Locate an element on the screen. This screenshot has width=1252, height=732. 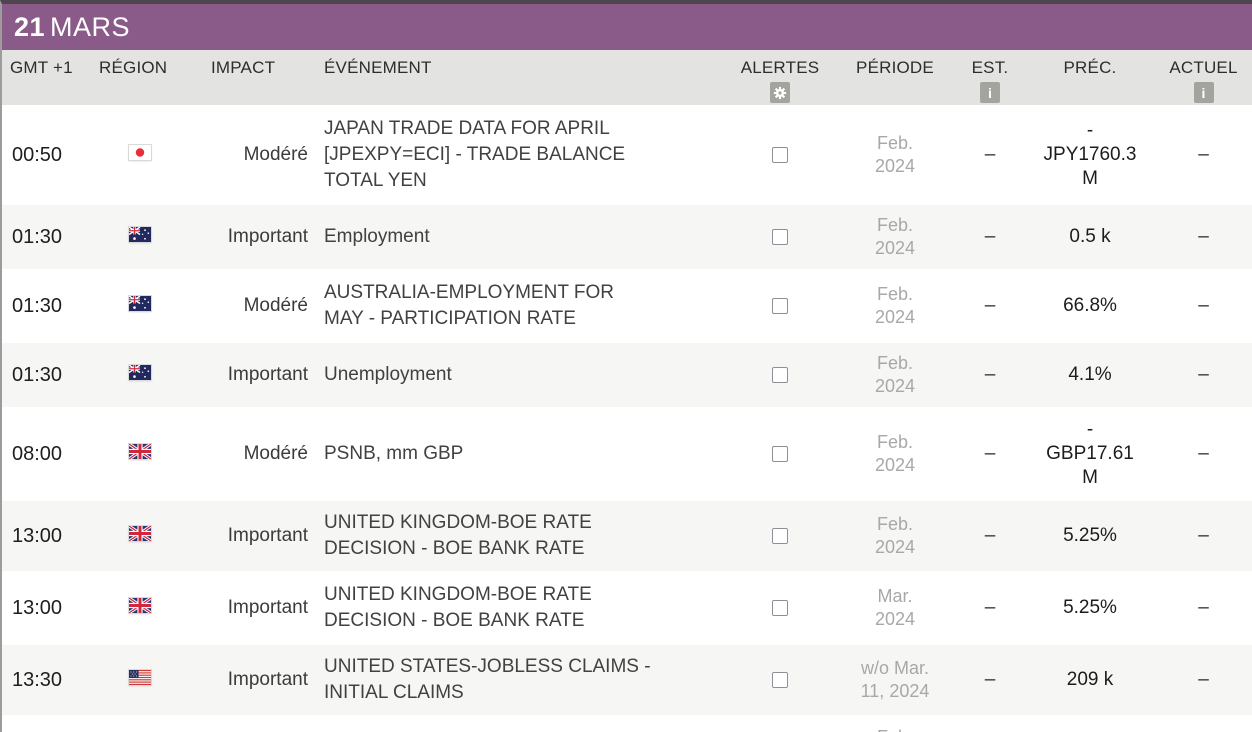
event-cell: PSNB, mm GBP is located at coordinates (517, 454).